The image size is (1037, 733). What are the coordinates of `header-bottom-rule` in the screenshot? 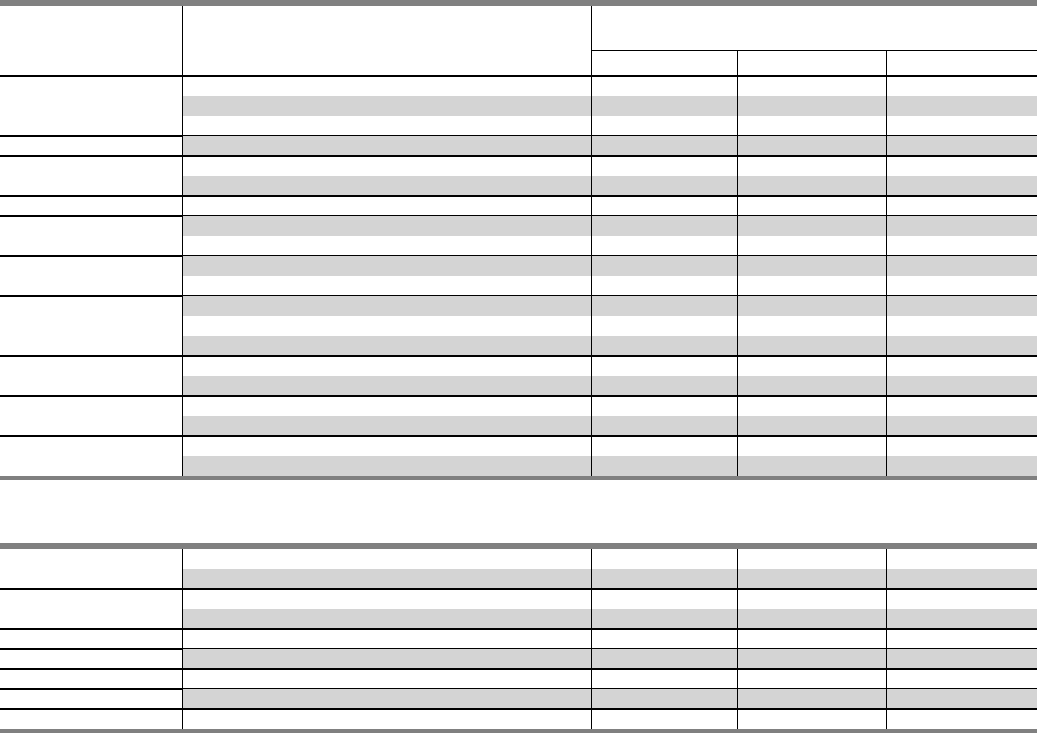 It's located at (518, 76).